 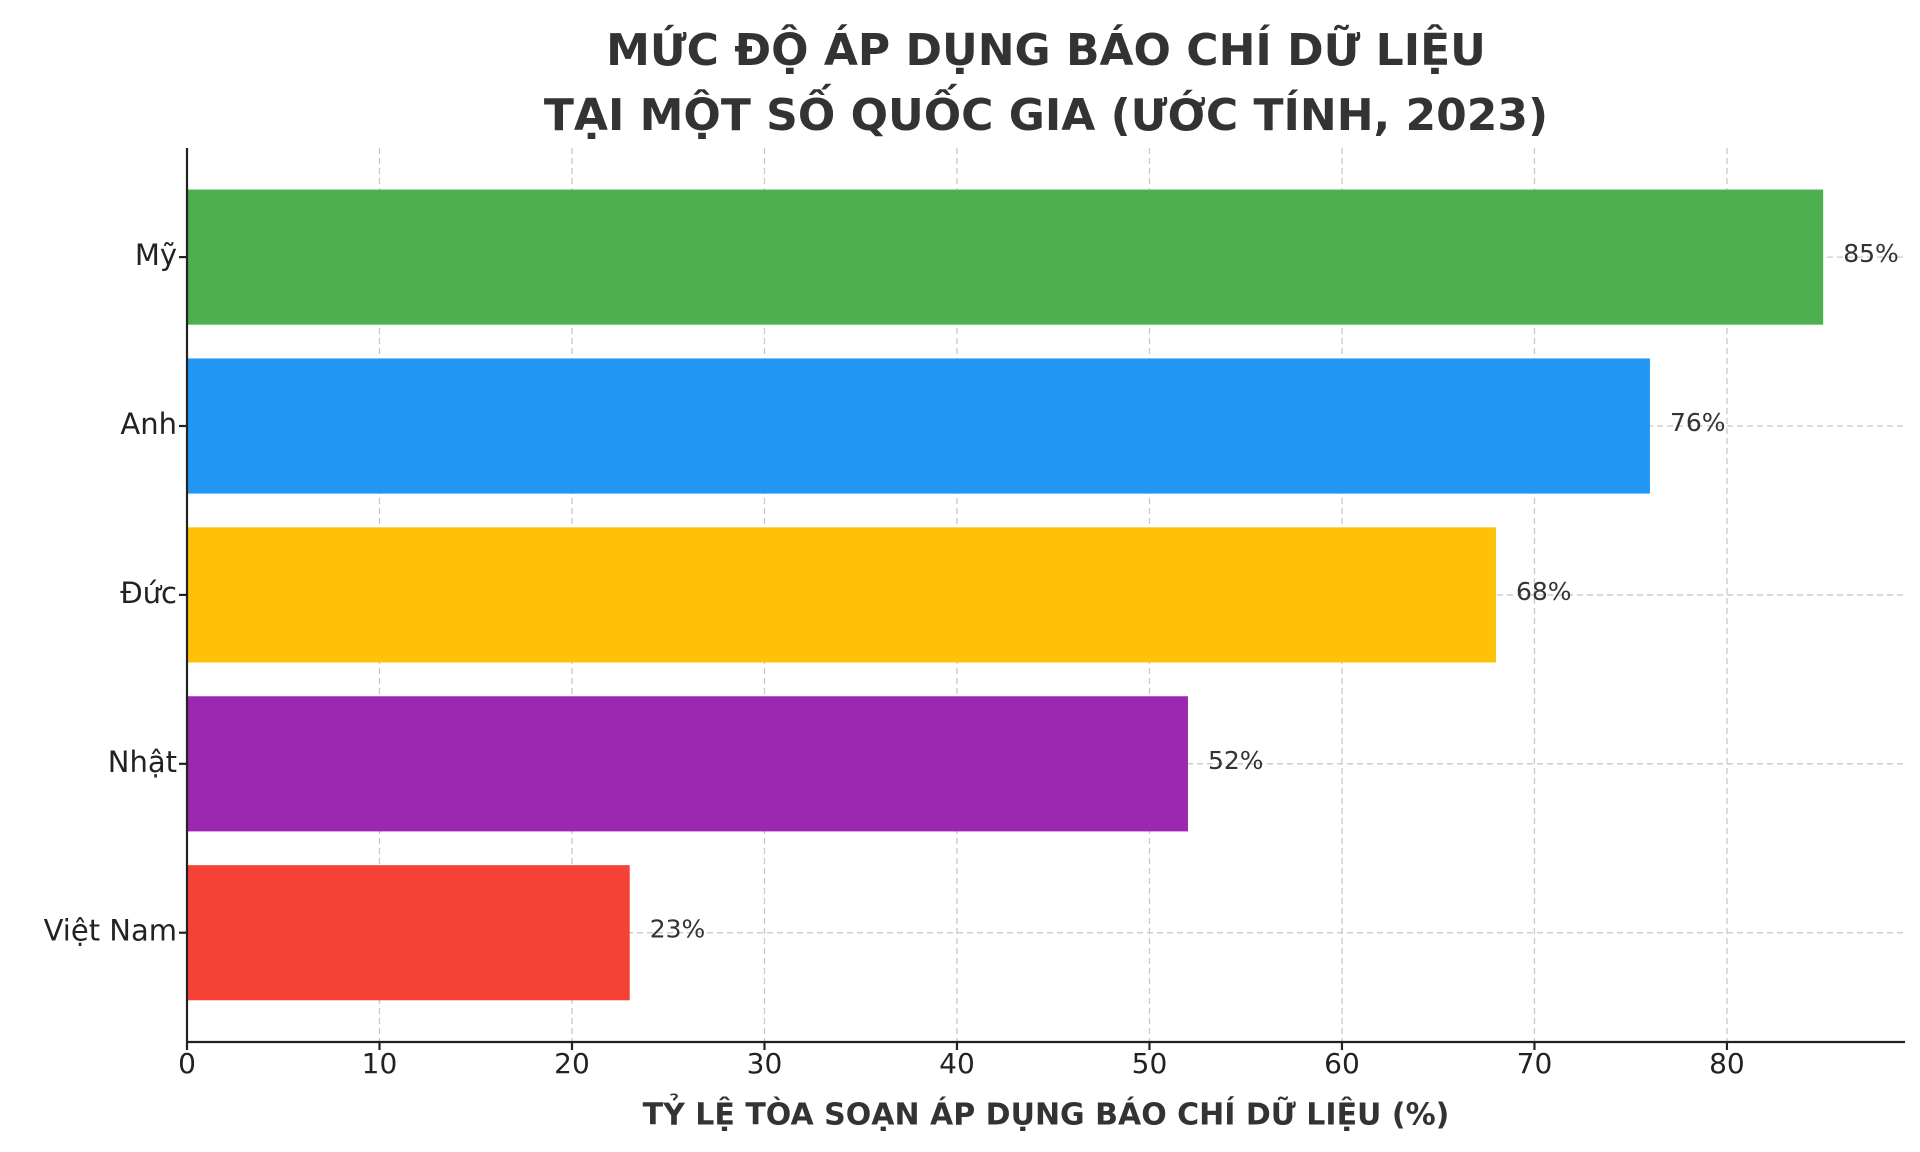 I want to click on y-tick-label: Việt Nam, so click(x=110, y=931).